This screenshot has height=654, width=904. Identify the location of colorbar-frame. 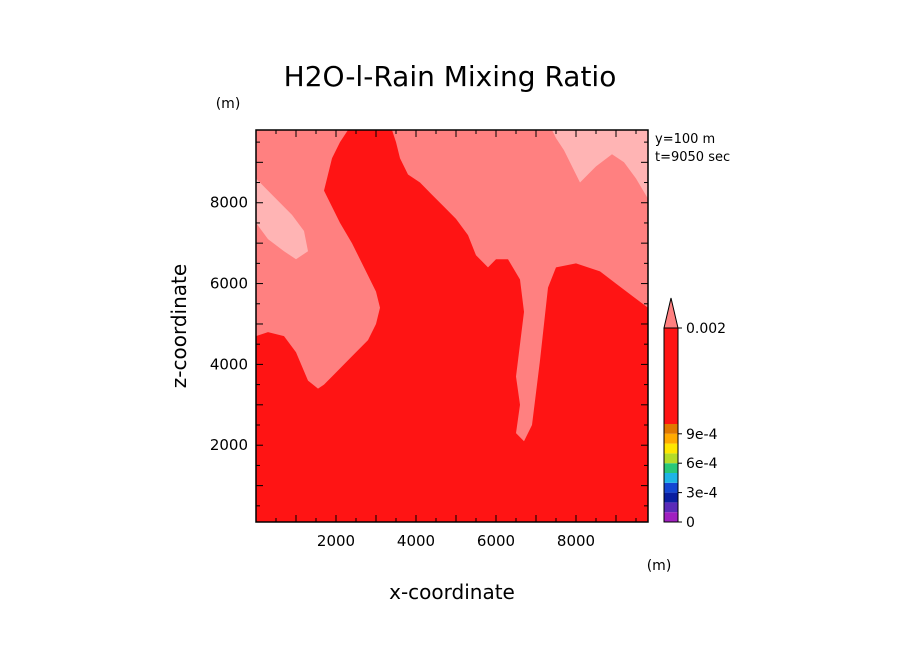
(671, 425).